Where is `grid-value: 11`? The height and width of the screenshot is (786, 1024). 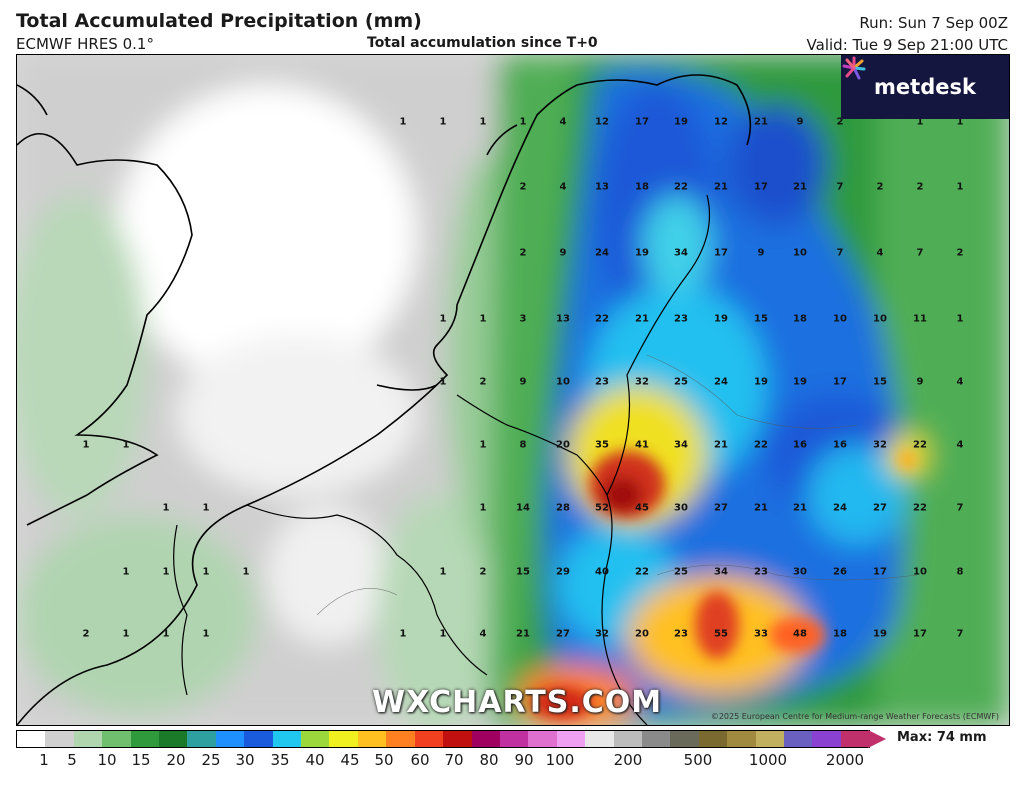
grid-value: 11 is located at coordinates (920, 319).